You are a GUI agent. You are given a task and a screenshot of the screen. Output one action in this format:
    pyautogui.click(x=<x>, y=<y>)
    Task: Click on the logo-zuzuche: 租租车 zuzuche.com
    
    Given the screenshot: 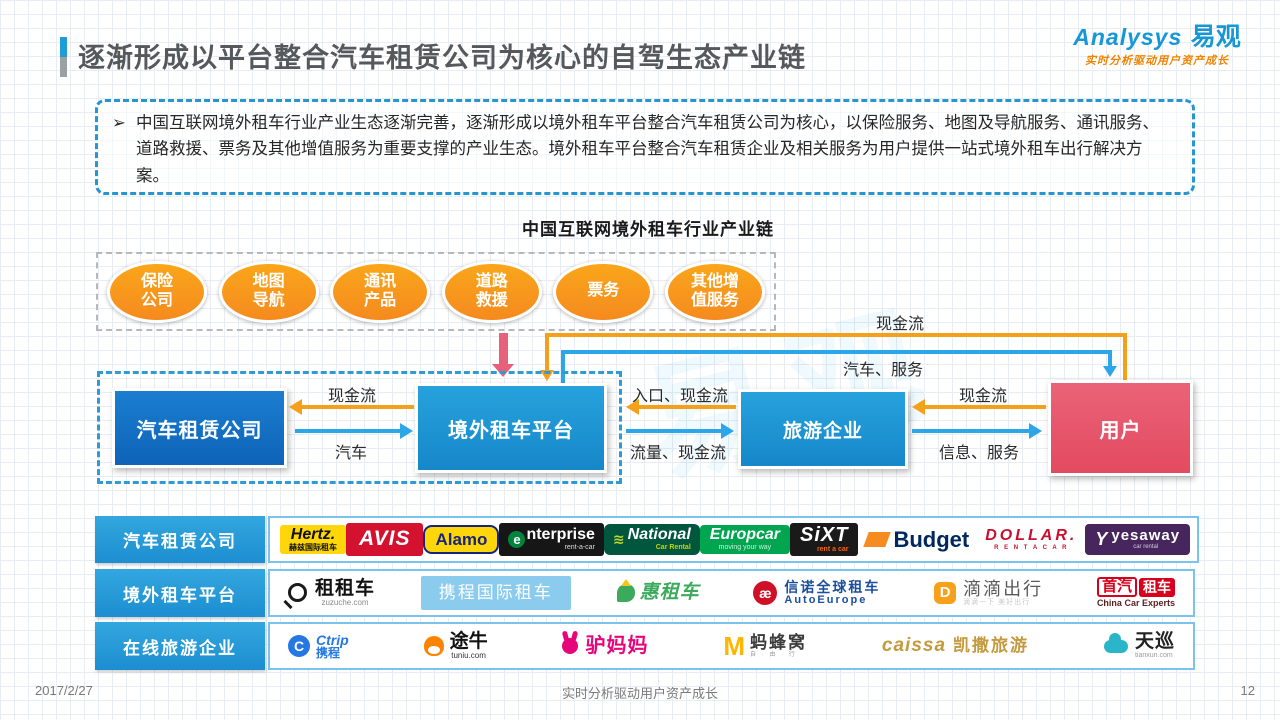 What is the action you would take?
    pyautogui.click(x=331, y=593)
    